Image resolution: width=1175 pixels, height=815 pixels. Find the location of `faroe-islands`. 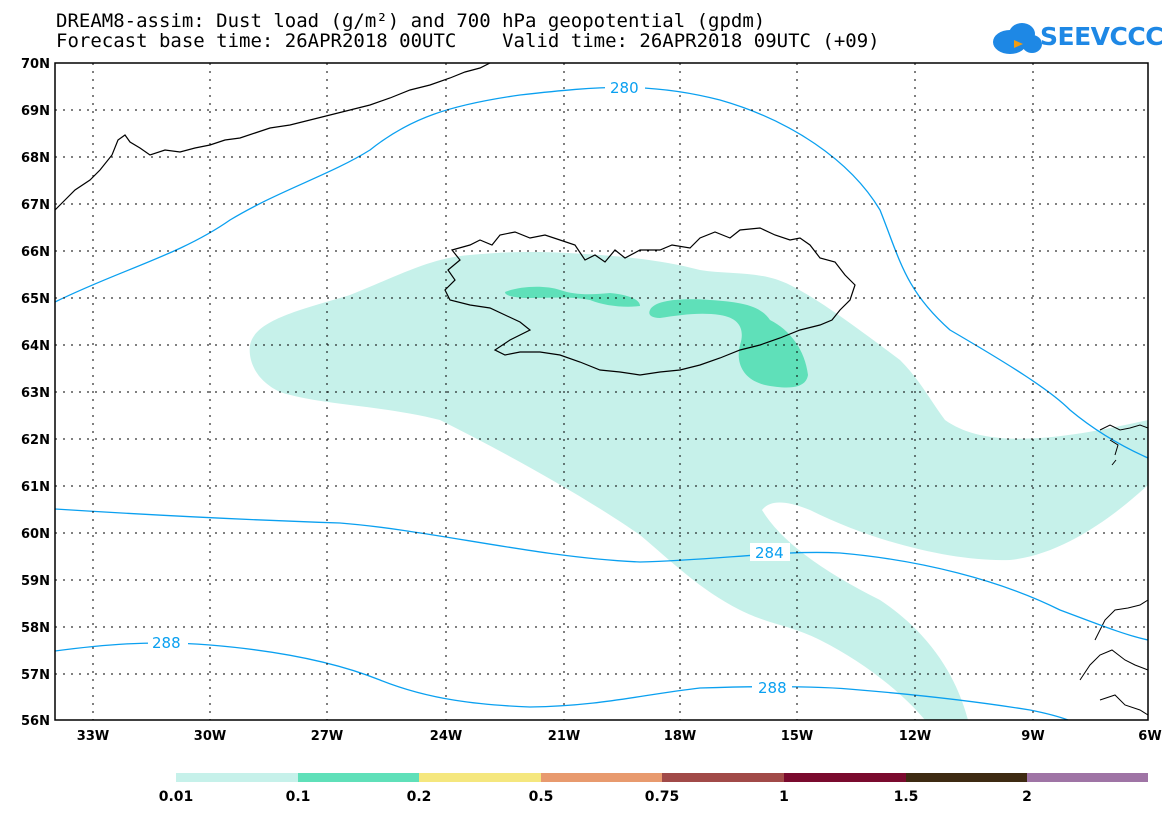

faroe-islands is located at coordinates (1124, 445).